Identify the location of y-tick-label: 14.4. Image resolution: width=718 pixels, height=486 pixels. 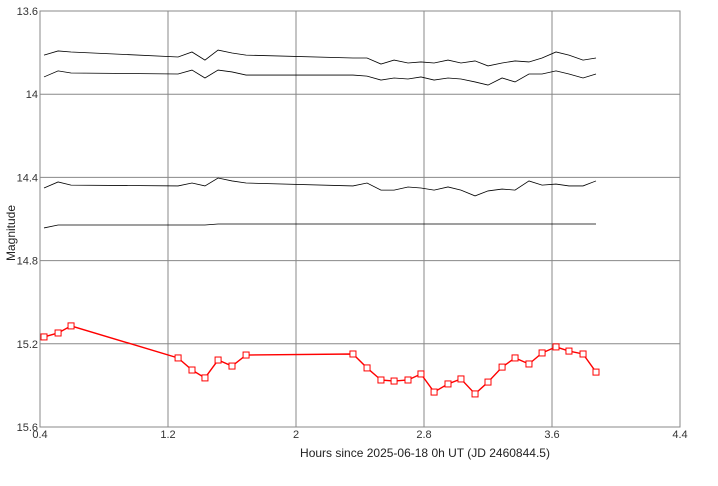
(27, 178).